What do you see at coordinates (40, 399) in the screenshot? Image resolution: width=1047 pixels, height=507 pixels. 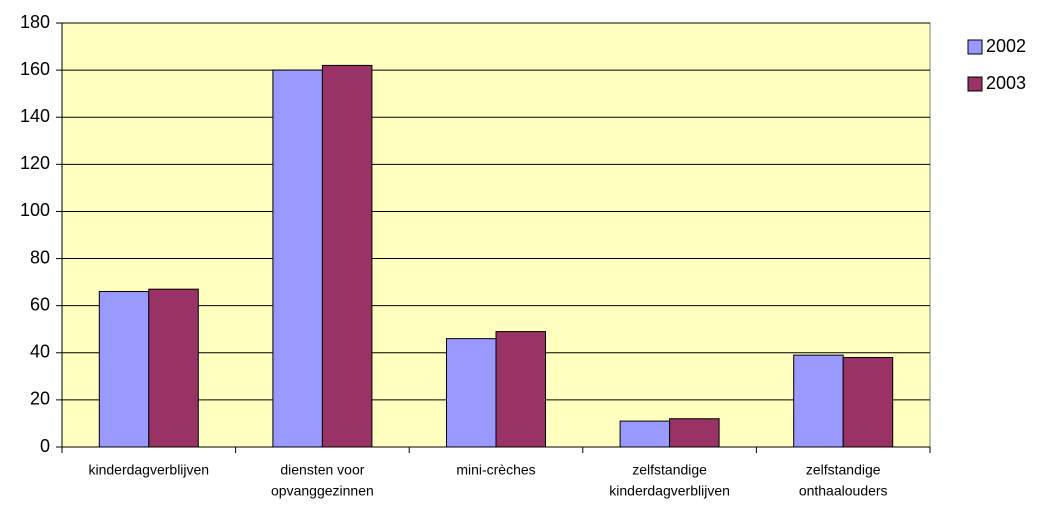 I see `y-tick-label: 20` at bounding box center [40, 399].